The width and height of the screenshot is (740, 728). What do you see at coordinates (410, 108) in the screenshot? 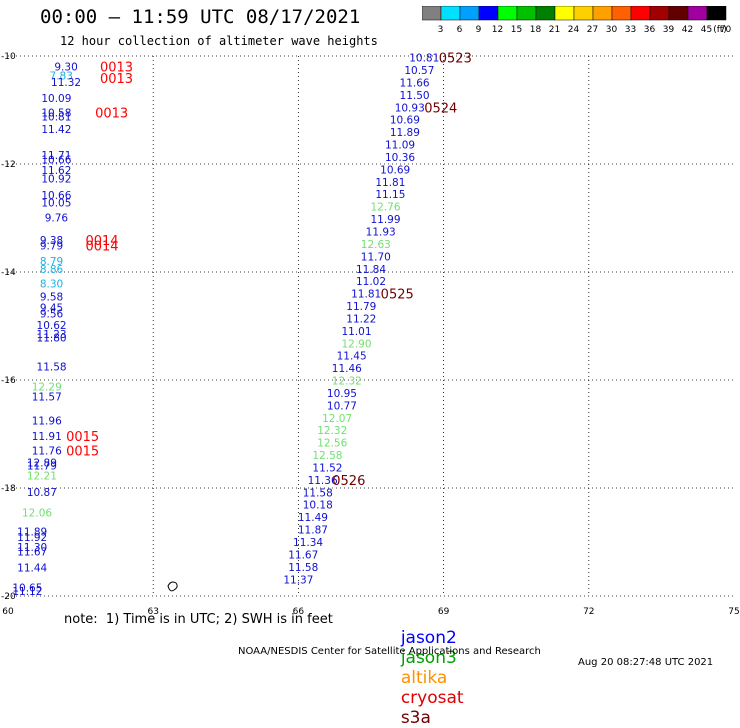
I see `wave-height-point: 10.93` at bounding box center [410, 108].